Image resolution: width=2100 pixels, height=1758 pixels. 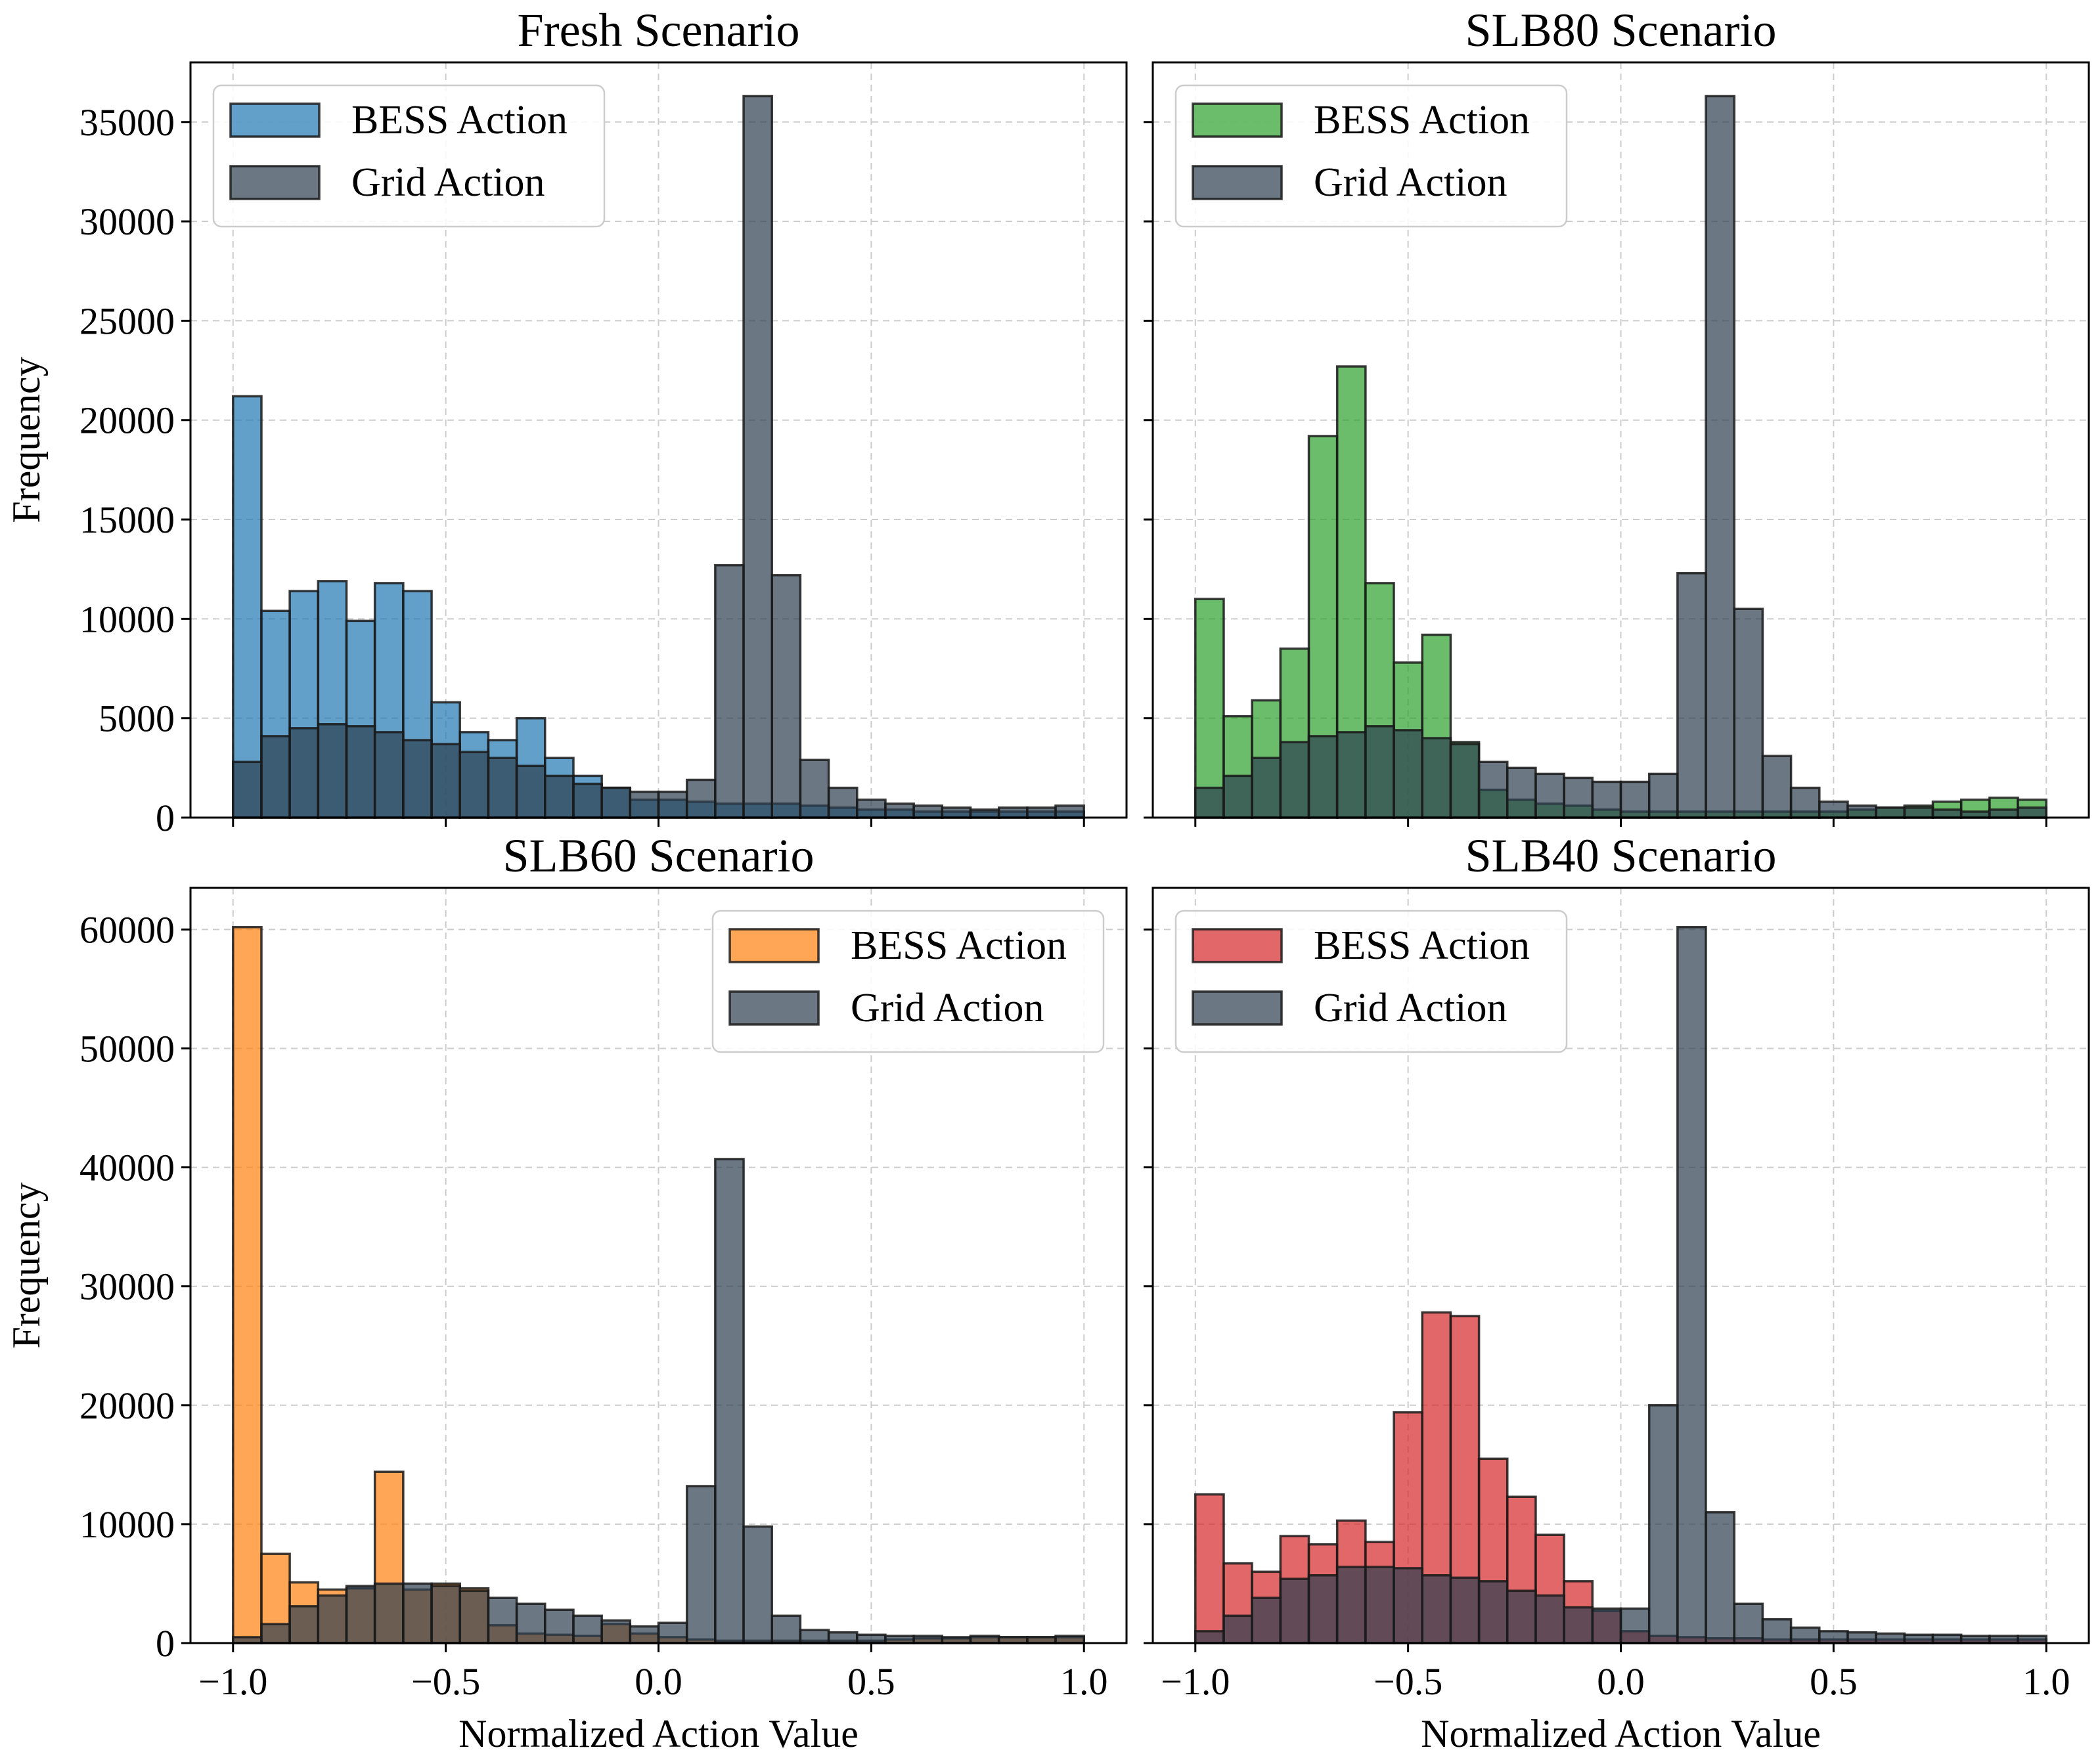 What do you see at coordinates (1621, 1734) in the screenshot?
I see `x-axis-label: Normalized Action Value` at bounding box center [1621, 1734].